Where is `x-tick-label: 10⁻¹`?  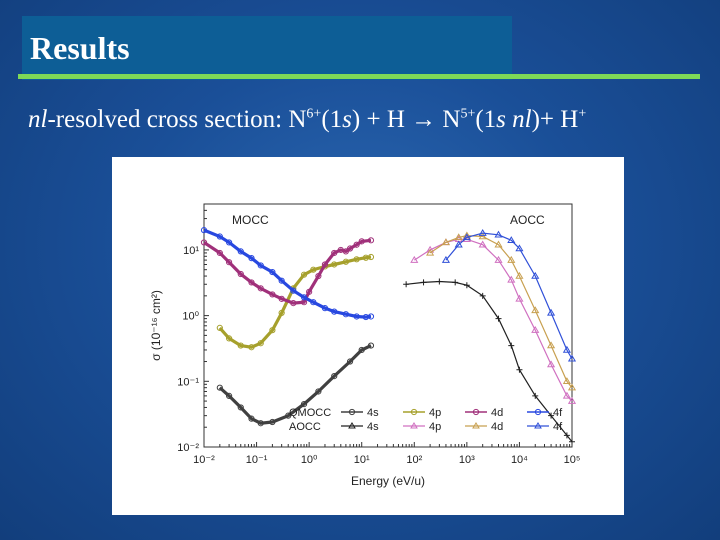 x-tick-label: 10⁻¹ is located at coordinates (257, 460).